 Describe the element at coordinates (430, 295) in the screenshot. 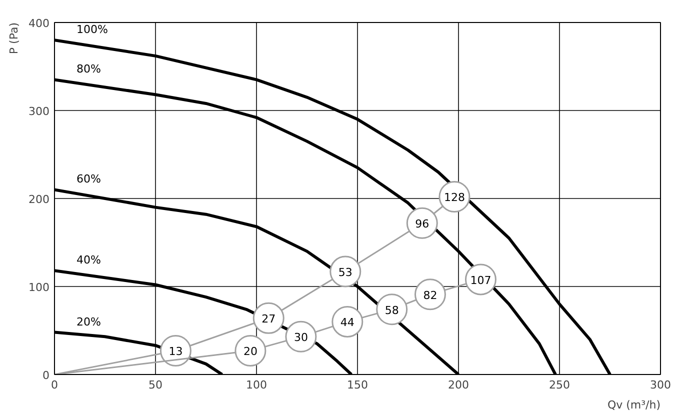

I see `annotation: 82` at that location.